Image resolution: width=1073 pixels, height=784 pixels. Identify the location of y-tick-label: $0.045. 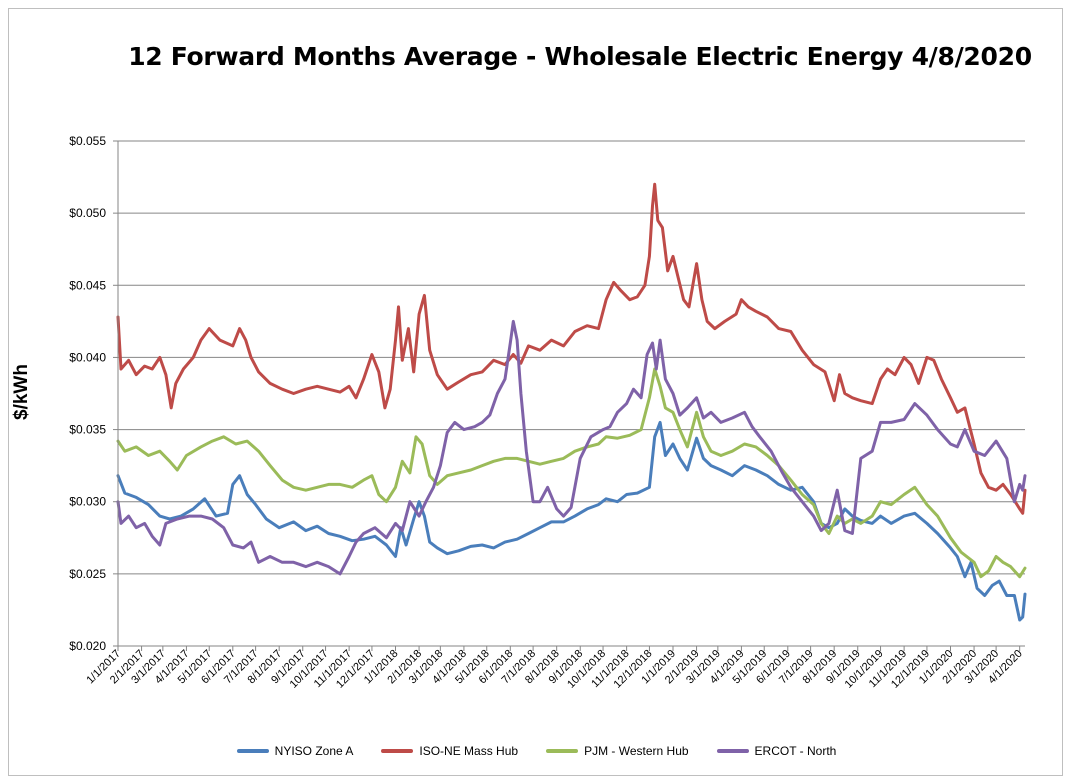
(87, 285).